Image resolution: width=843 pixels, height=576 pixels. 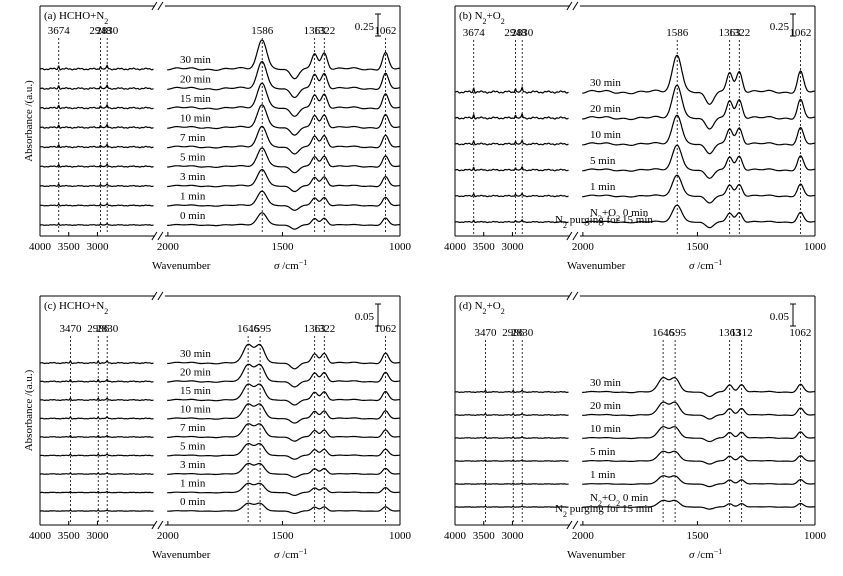 I want to click on panel-label: (d) N2+O2, so click(x=482, y=308).